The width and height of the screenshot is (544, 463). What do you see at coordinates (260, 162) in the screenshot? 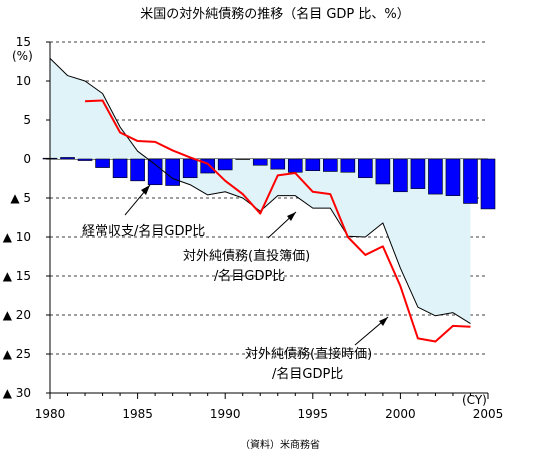
I see `bar-1992` at bounding box center [260, 162].